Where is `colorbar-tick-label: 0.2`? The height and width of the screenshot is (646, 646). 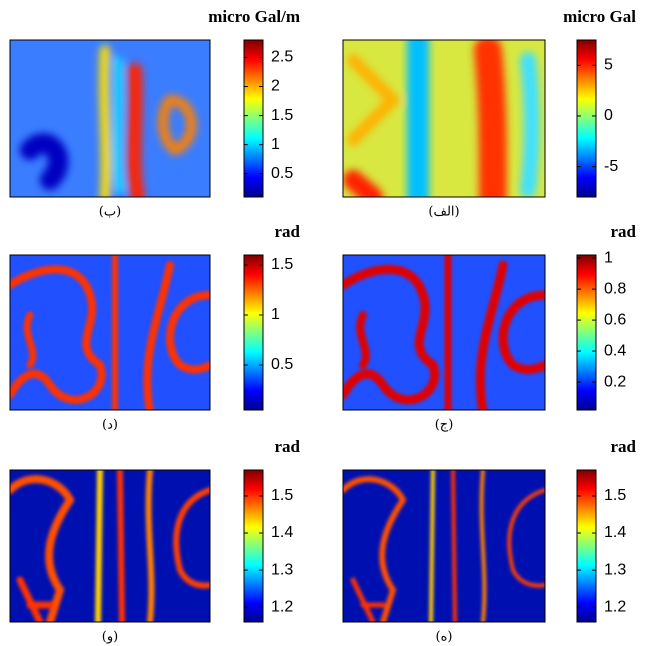
colorbar-tick-label: 0.2 is located at coordinates (615, 381).